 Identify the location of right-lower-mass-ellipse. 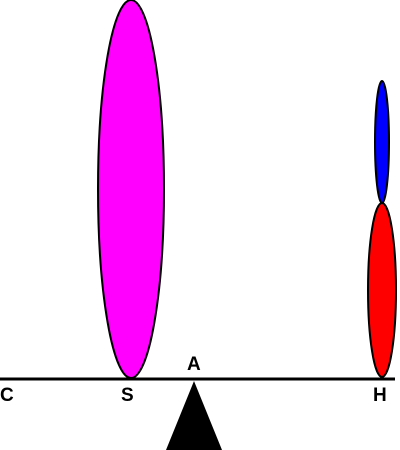
(382, 290).